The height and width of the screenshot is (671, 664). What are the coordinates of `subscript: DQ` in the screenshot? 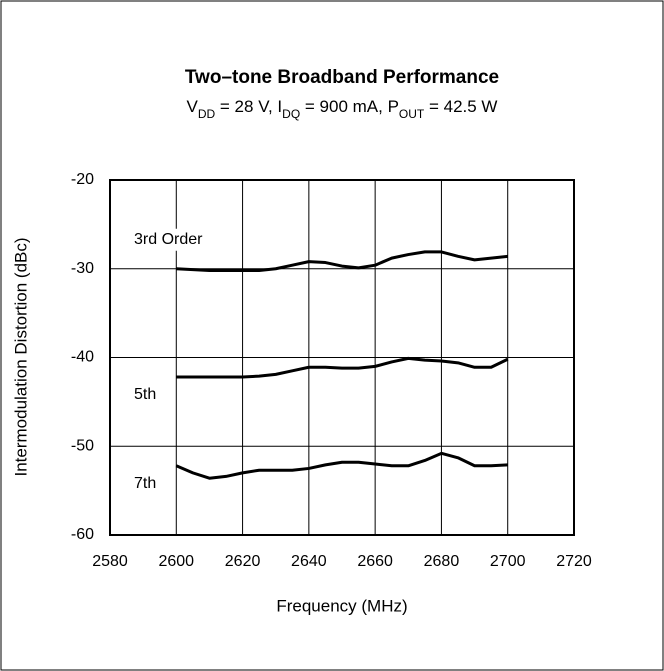 It's located at (291, 114).